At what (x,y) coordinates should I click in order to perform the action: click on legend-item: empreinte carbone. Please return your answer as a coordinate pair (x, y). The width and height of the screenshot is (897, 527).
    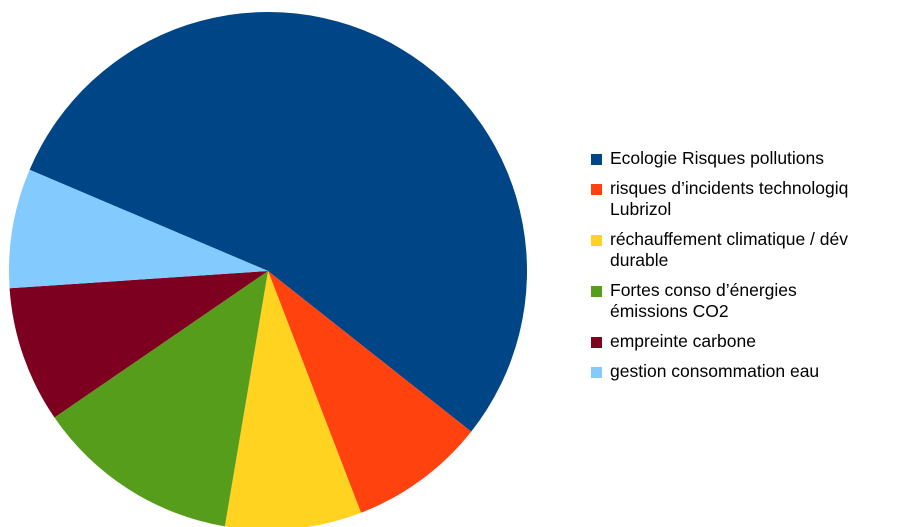
    Looking at the image, I should click on (744, 341).